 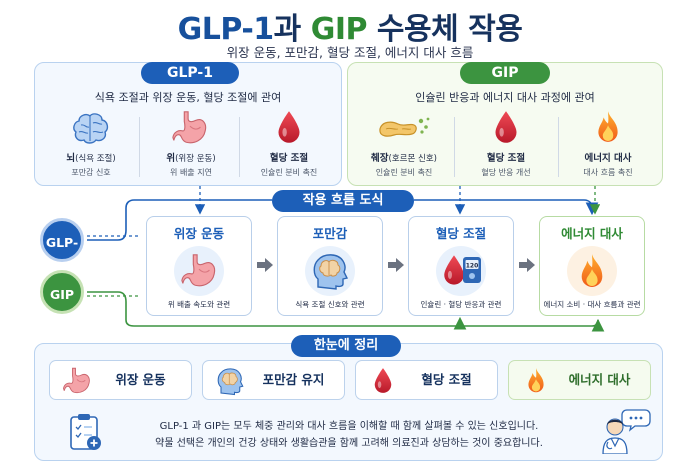 What do you see at coordinates (62, 256) in the screenshot?
I see `glp1-bubble: GLP-1` at bounding box center [62, 256].